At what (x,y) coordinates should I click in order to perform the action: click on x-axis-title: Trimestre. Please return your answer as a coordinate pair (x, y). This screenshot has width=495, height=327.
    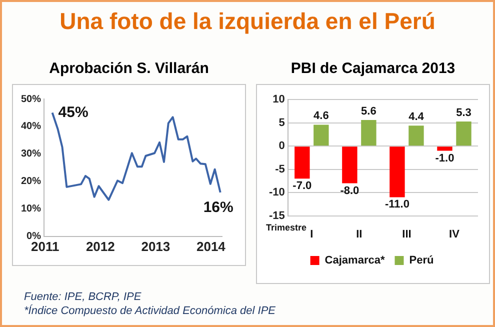
    Looking at the image, I should click on (286, 227).